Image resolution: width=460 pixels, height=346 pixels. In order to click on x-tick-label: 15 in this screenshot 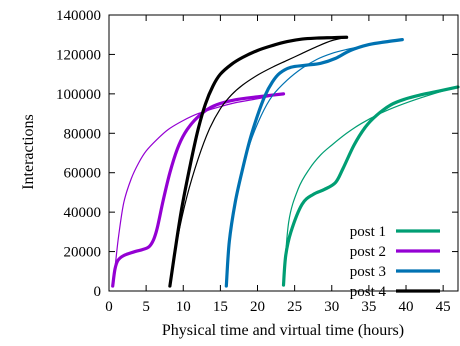, I will do `click(220, 307)`.